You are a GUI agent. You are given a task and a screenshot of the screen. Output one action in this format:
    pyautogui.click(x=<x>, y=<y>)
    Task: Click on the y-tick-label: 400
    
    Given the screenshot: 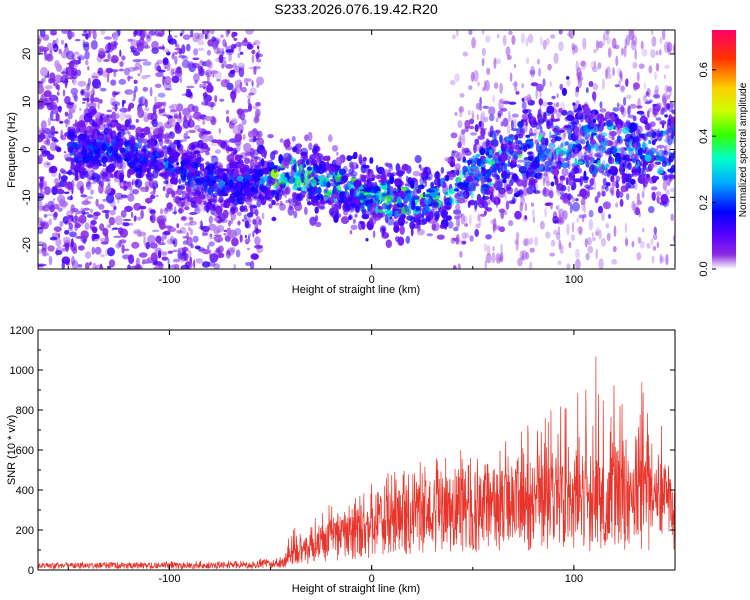 What is the action you would take?
    pyautogui.click(x=25, y=491)
    